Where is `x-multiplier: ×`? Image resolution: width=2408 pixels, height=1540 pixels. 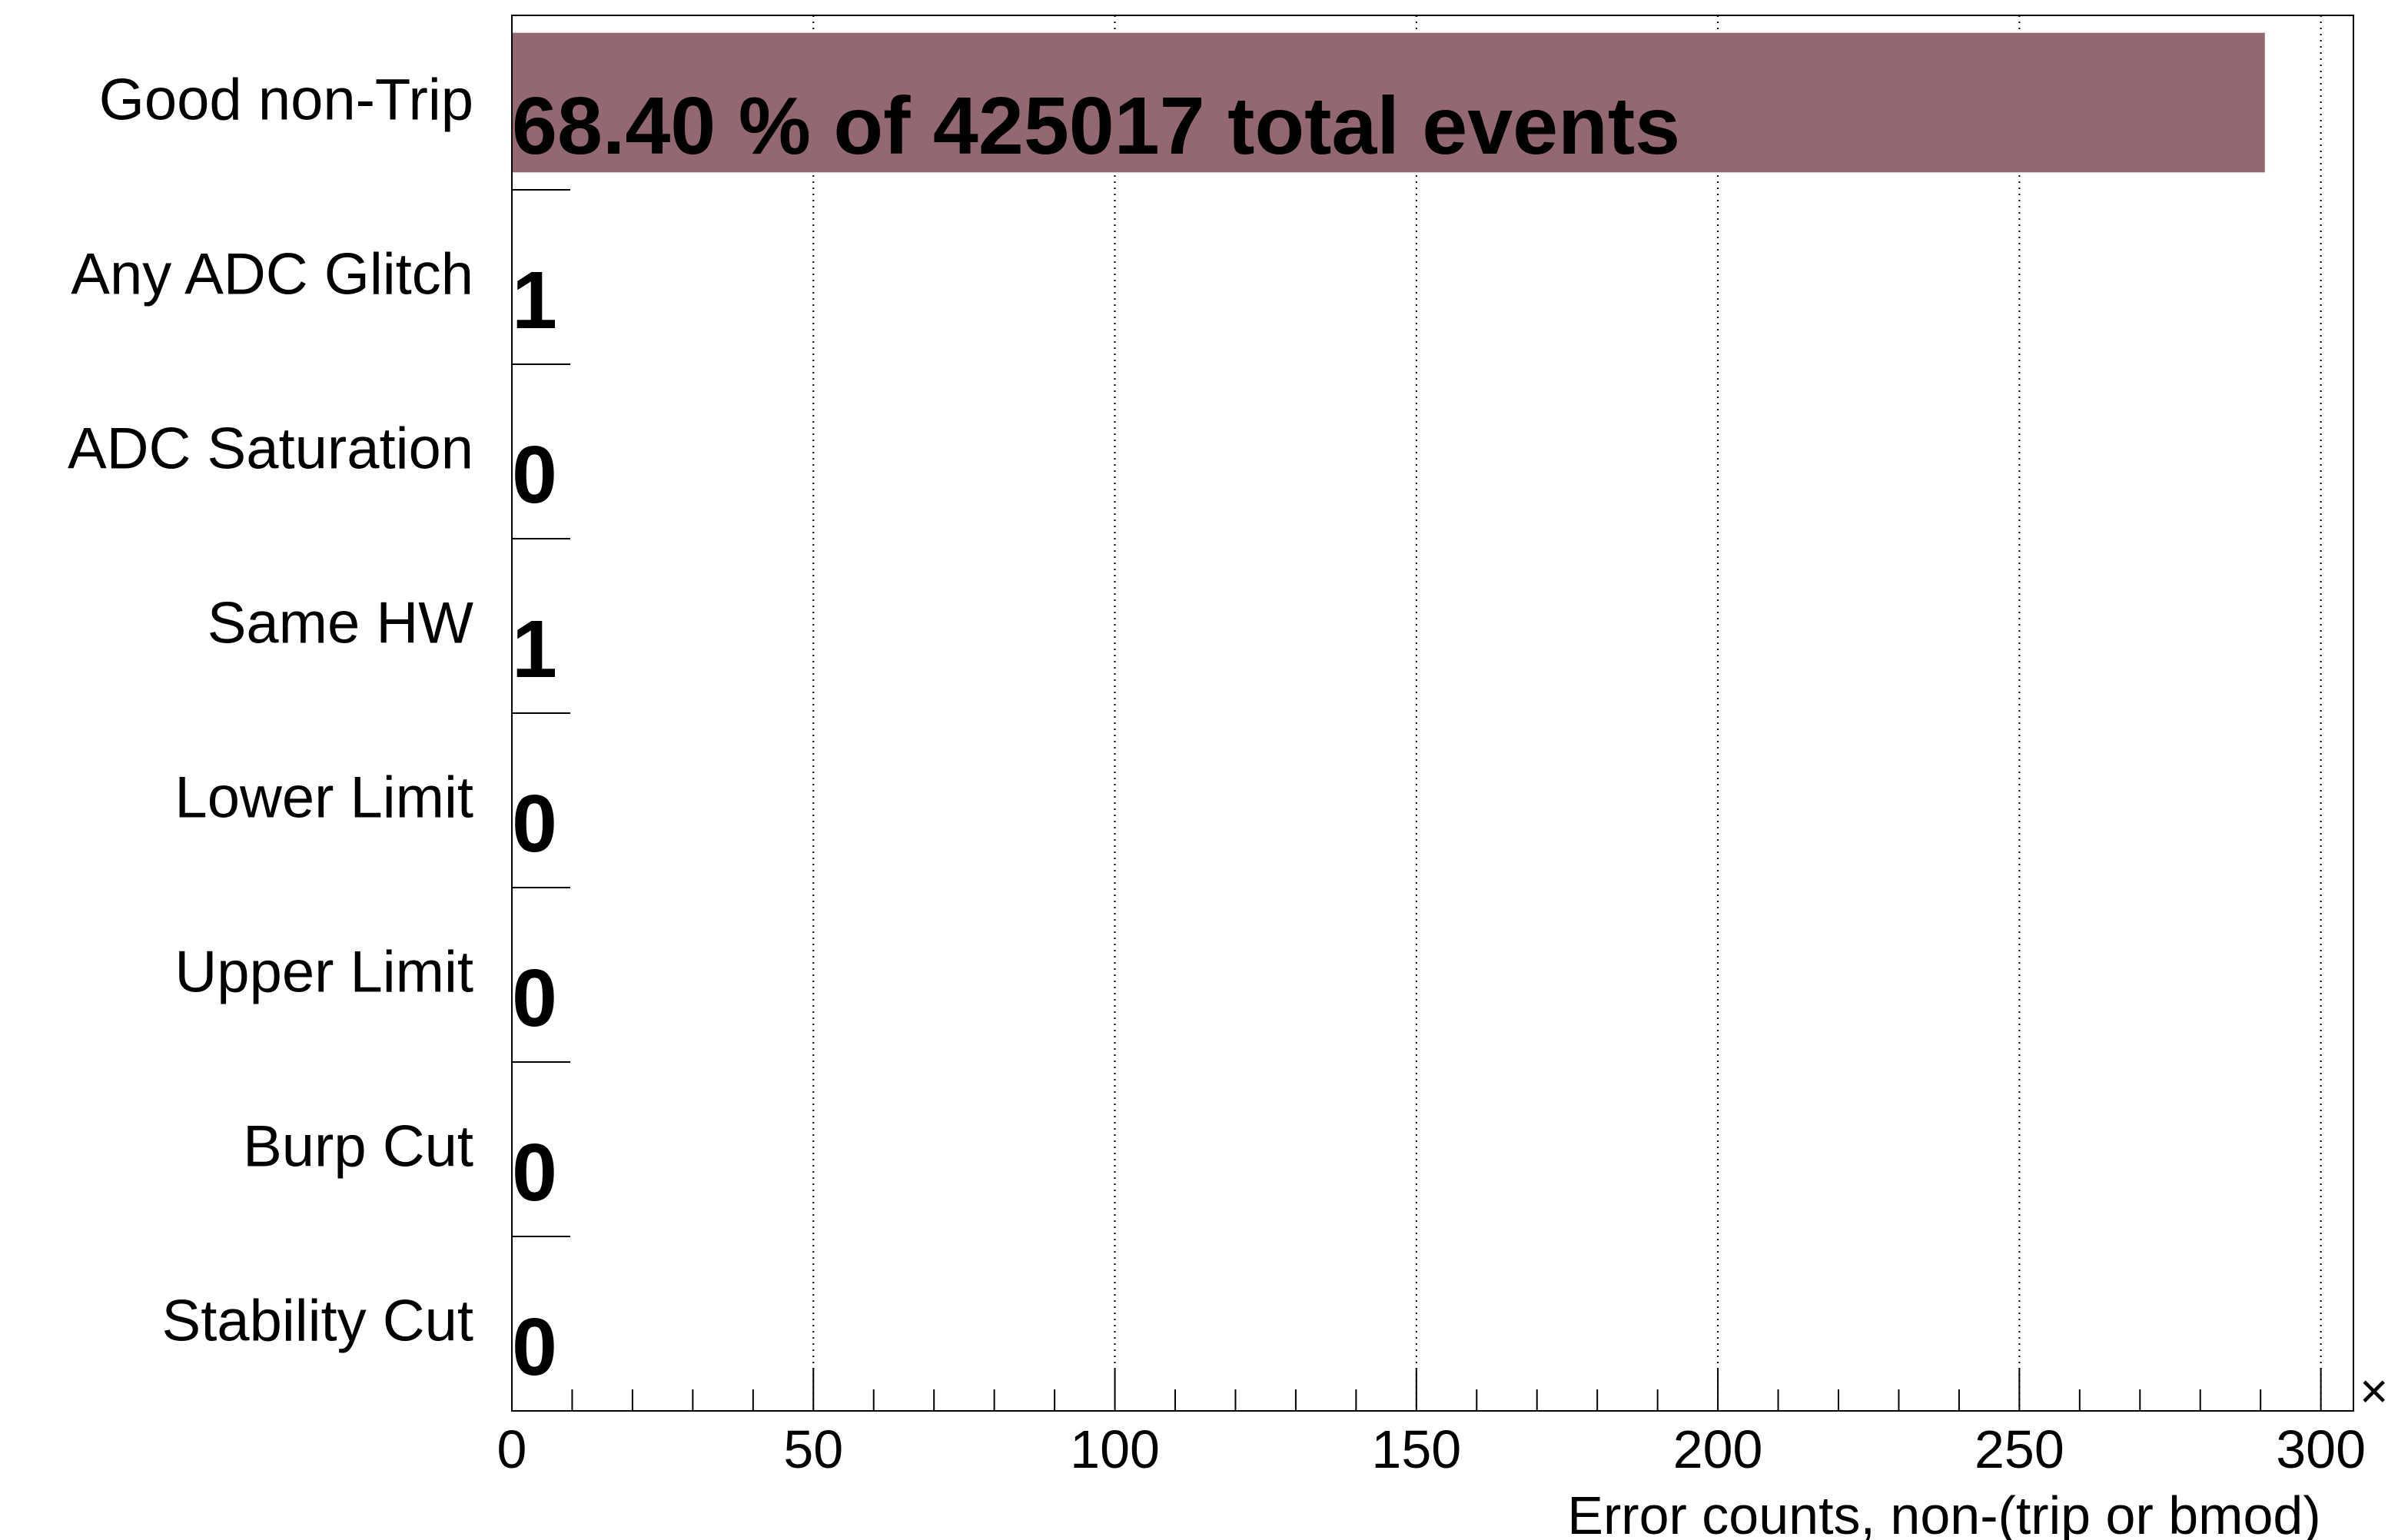
x-multiplier: × is located at coordinates (2374, 1391).